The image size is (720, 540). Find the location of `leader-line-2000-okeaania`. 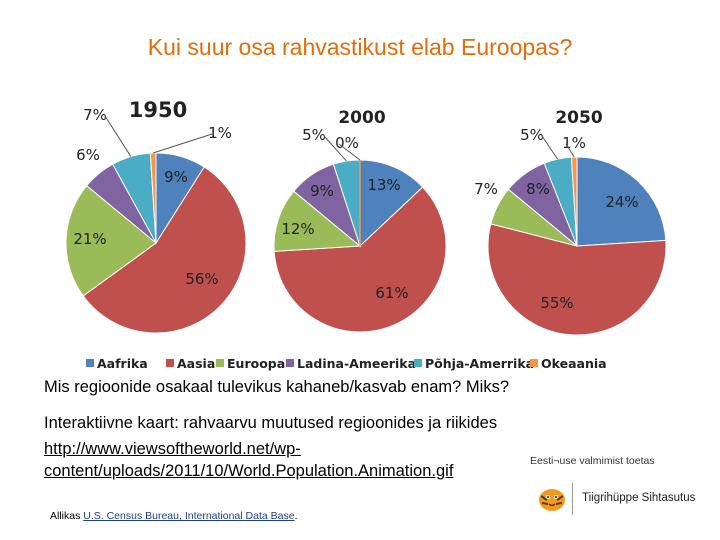

leader-line-2000-okeaania is located at coordinates (349, 152).